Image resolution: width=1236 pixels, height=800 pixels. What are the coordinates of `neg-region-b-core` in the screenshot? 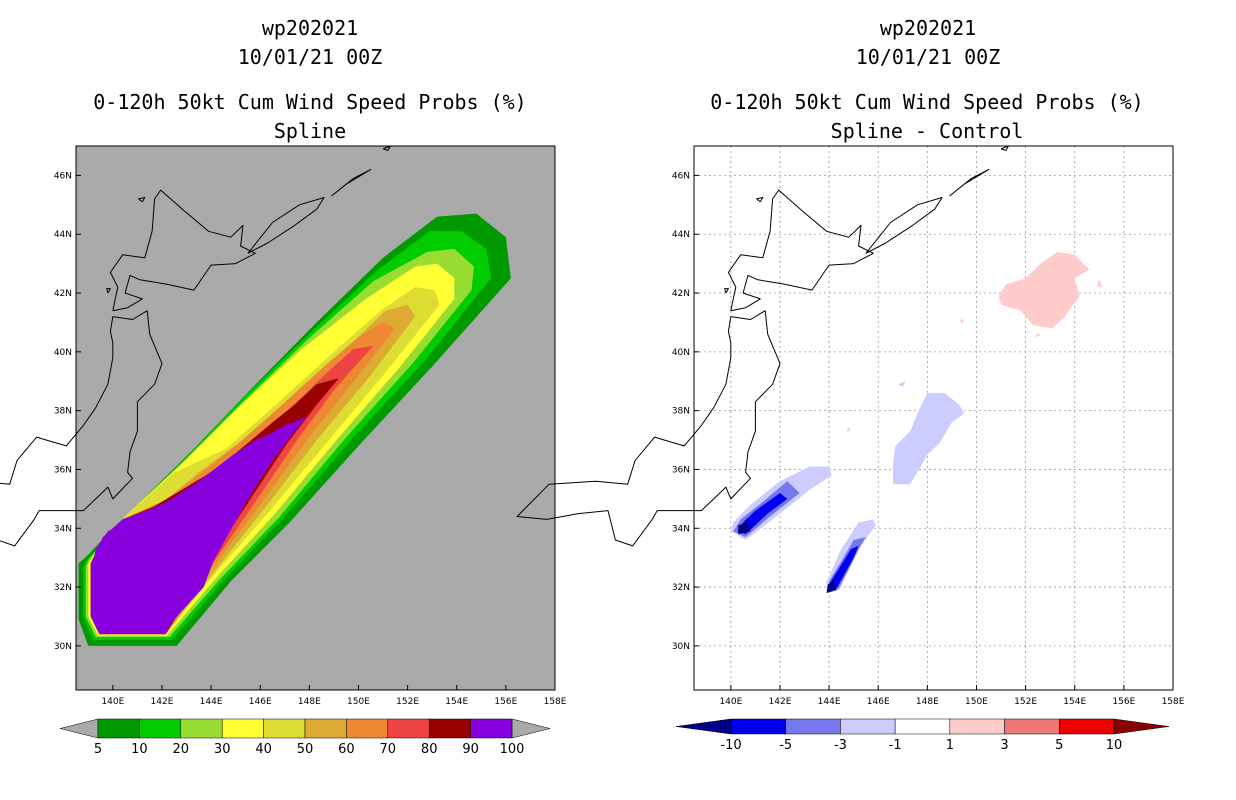 It's located at (831, 587).